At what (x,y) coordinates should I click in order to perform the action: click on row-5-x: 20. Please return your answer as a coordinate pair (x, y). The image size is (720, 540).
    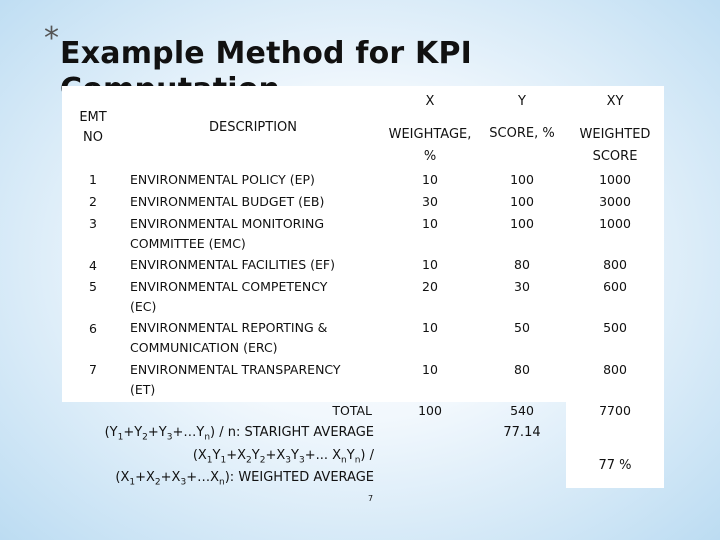
    Looking at the image, I should click on (430, 286).